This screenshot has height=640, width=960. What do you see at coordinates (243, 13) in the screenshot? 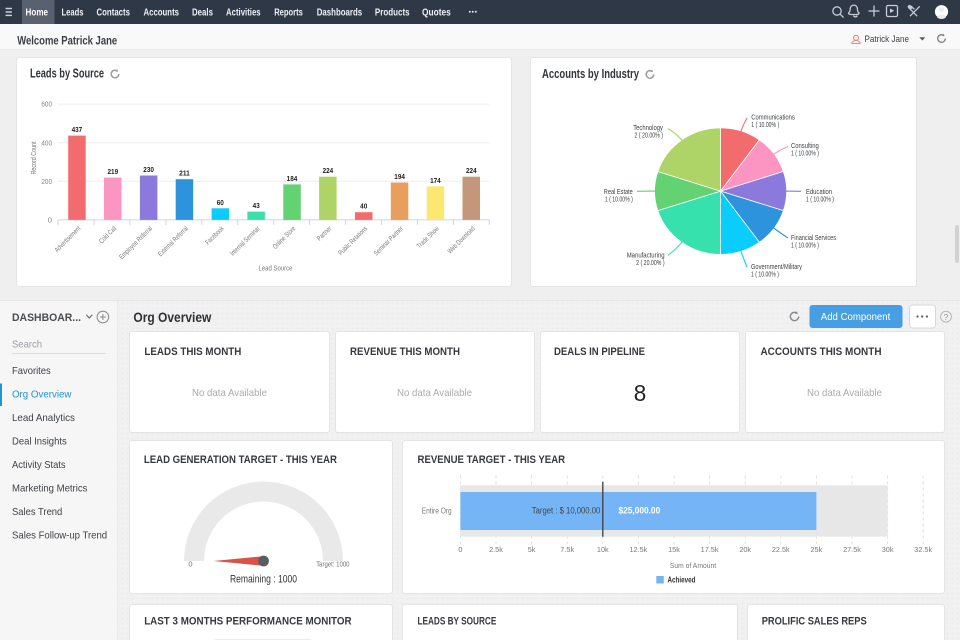
I see `svg-text: Activities` at bounding box center [243, 13].